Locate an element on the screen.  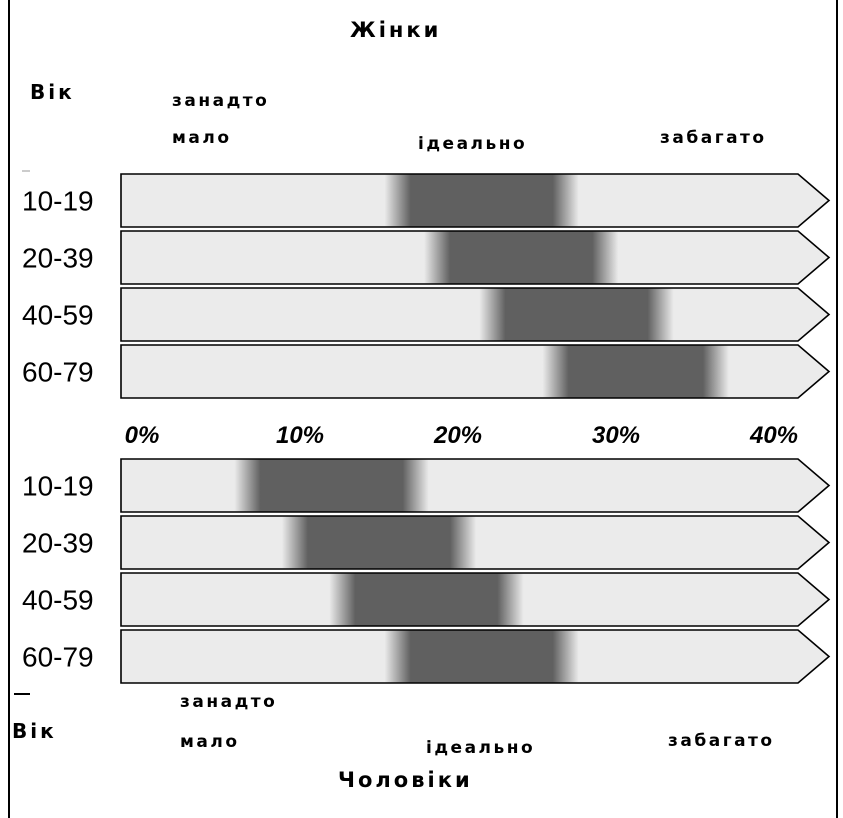
x-tick-label: 40% is located at coordinates (773, 435).